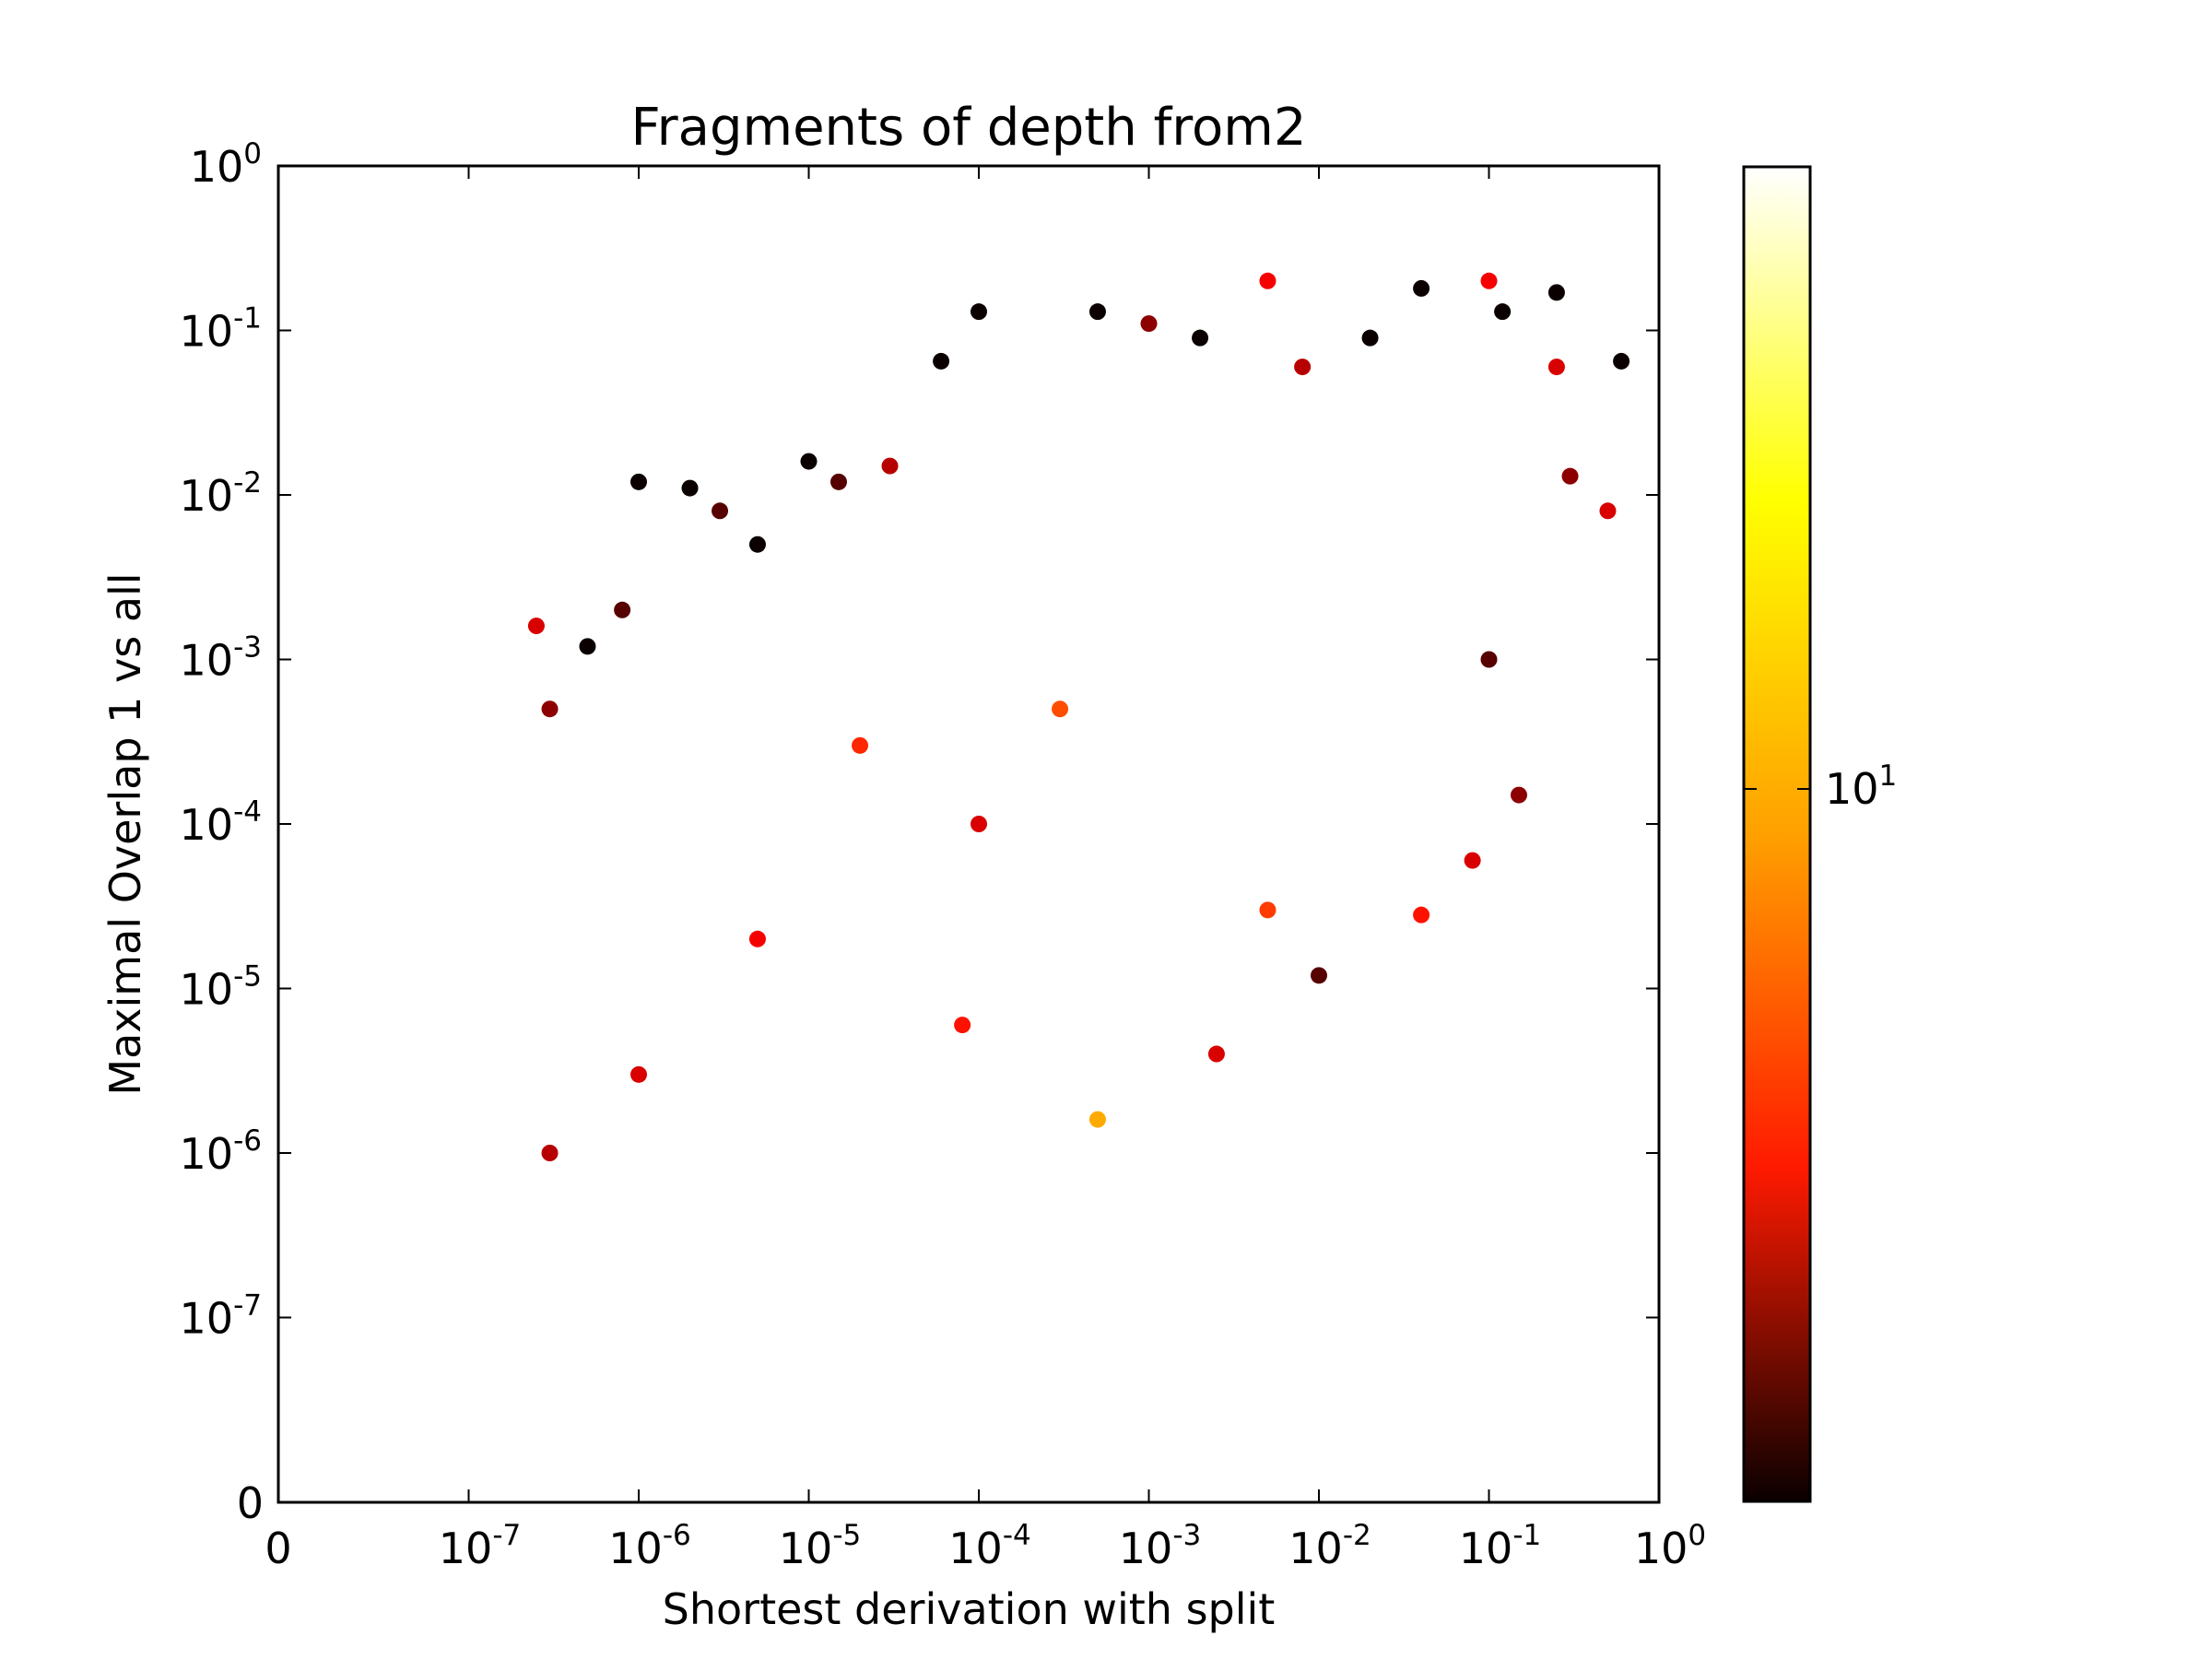 This screenshot has height=1659, width=2212. I want to click on x-tick-label: 0, so click(278, 1548).